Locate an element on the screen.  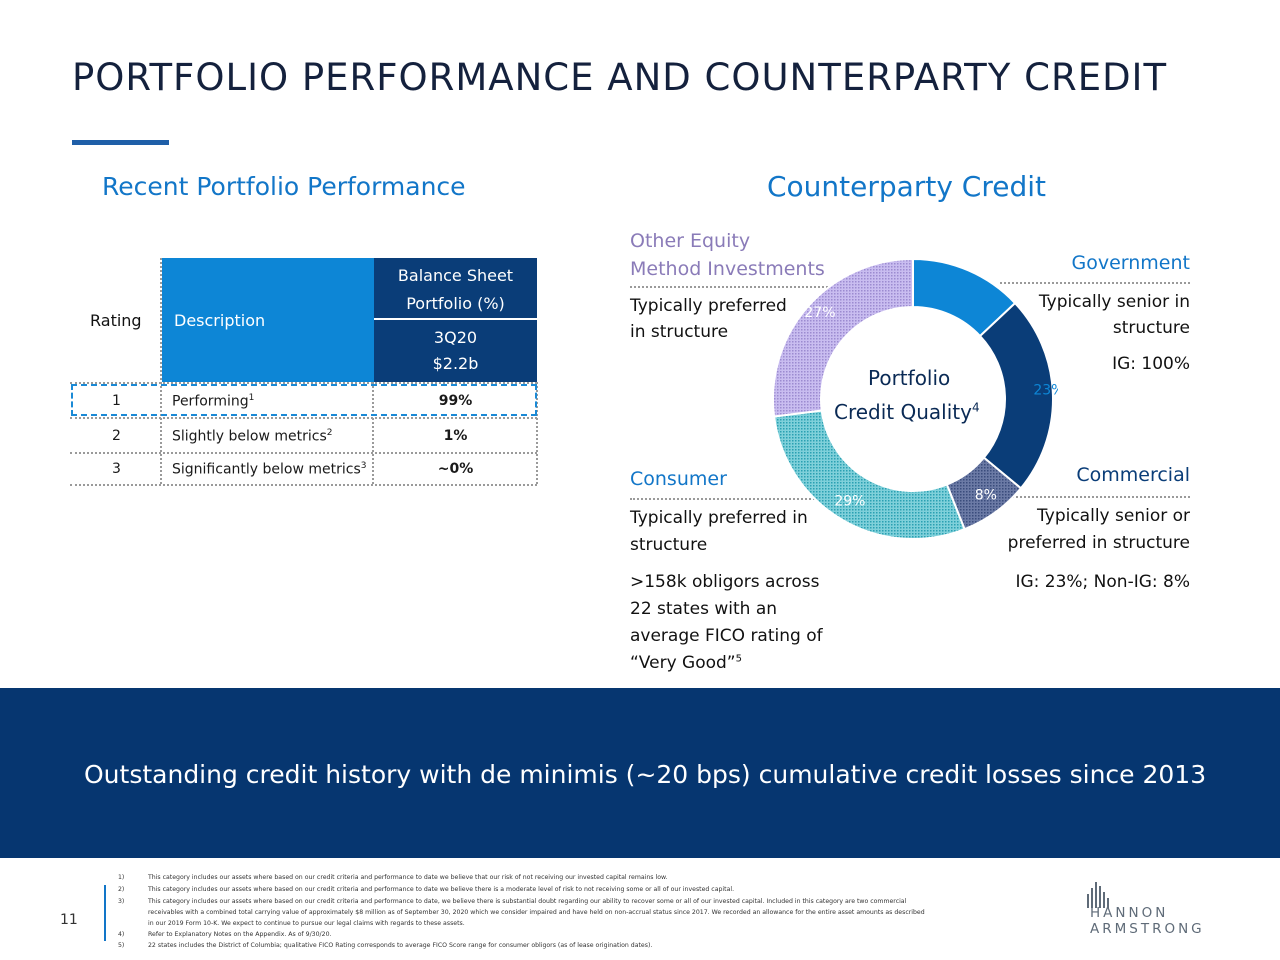
header-rating: Rating is located at coordinates (116, 320).